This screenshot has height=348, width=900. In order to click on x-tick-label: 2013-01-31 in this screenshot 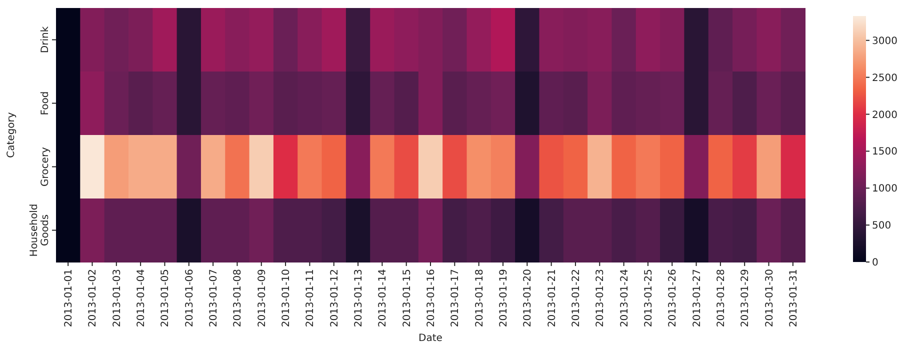, I will do `click(794, 298)`.